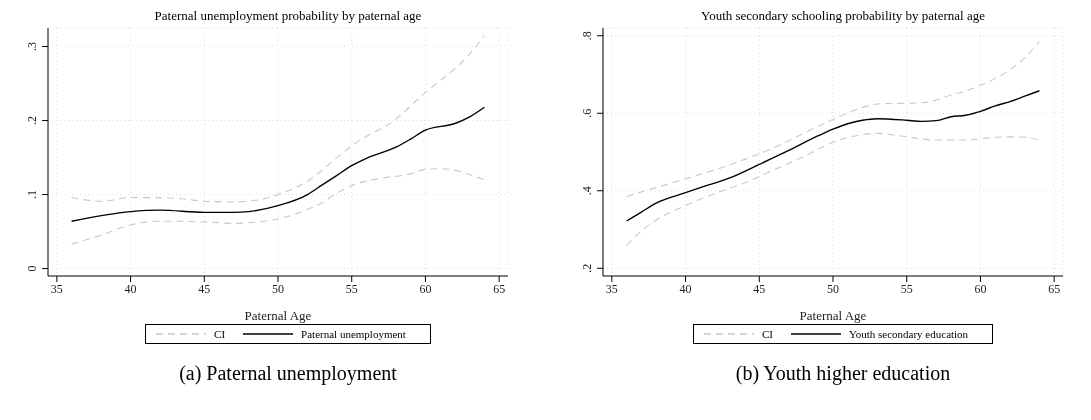 The height and width of the screenshot is (420, 1091). Describe the element at coordinates (587, 36) in the screenshot. I see `y-tick-label: .8` at that location.